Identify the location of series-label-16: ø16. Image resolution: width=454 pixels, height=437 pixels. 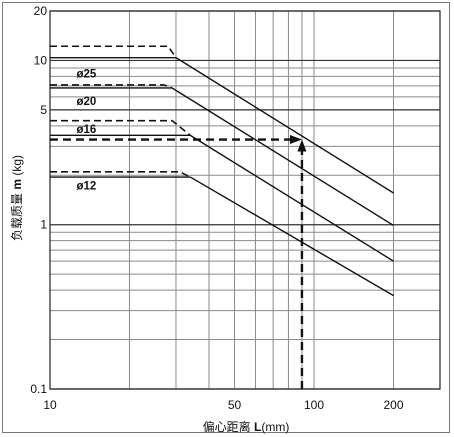
(87, 130).